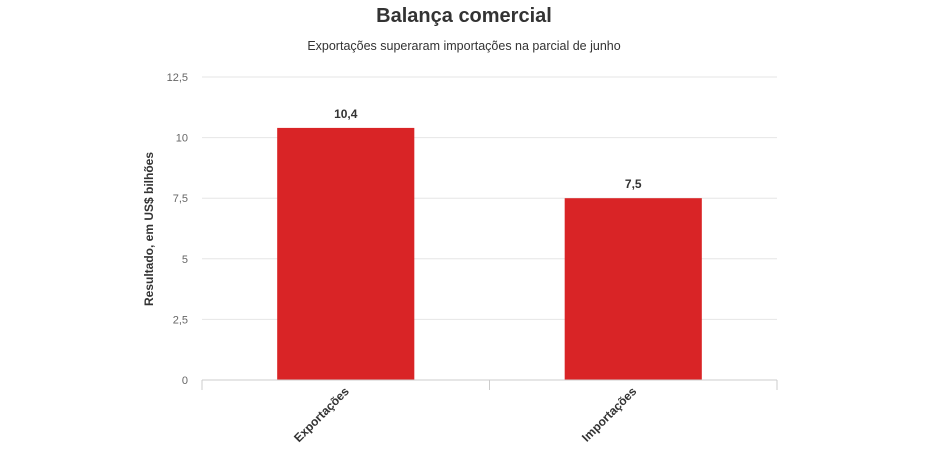 The height and width of the screenshot is (472, 928). What do you see at coordinates (464, 16) in the screenshot?
I see `chart-title: Balança comercial` at bounding box center [464, 16].